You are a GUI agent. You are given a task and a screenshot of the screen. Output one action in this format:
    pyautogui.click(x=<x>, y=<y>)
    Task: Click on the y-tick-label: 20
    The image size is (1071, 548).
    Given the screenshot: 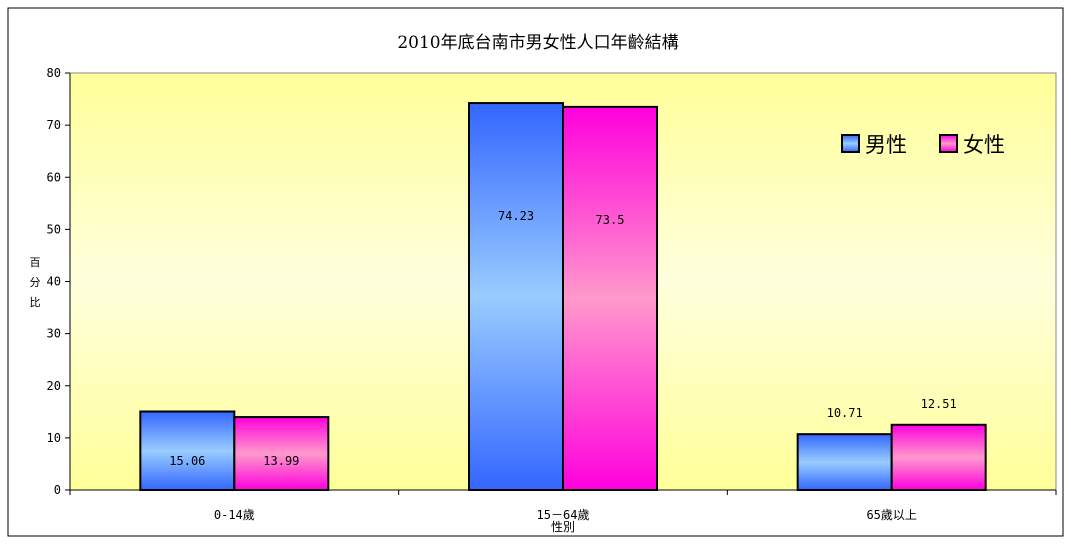 What is the action you would take?
    pyautogui.click(x=54, y=386)
    